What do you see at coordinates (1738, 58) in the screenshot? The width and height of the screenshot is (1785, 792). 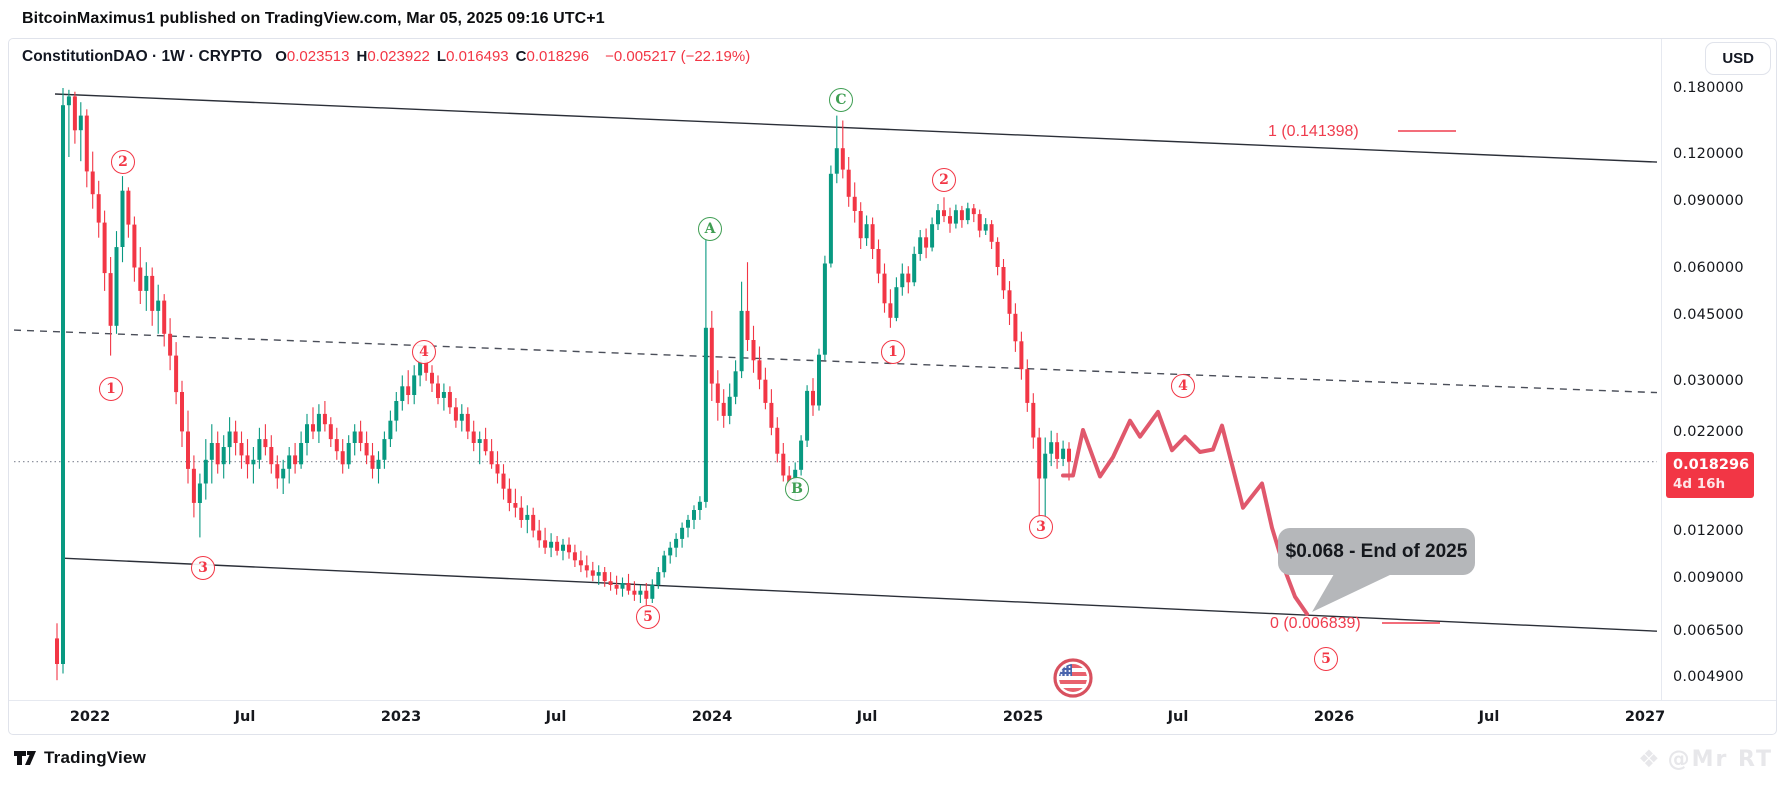 I see `currency-toggle-button: USD` at bounding box center [1738, 58].